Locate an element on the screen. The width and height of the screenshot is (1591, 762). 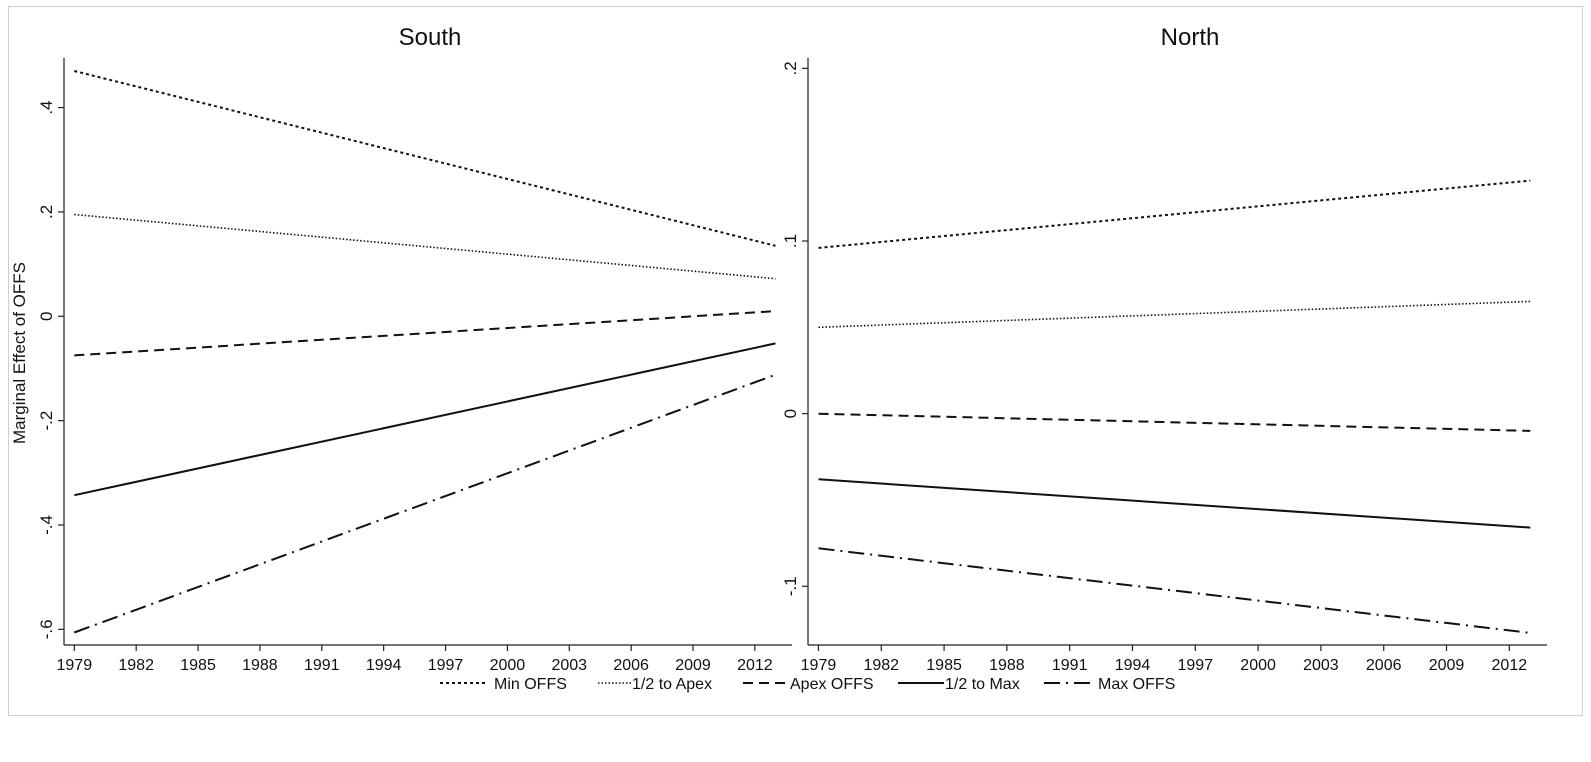
y-tick-label: .1 is located at coordinates (790, 241).